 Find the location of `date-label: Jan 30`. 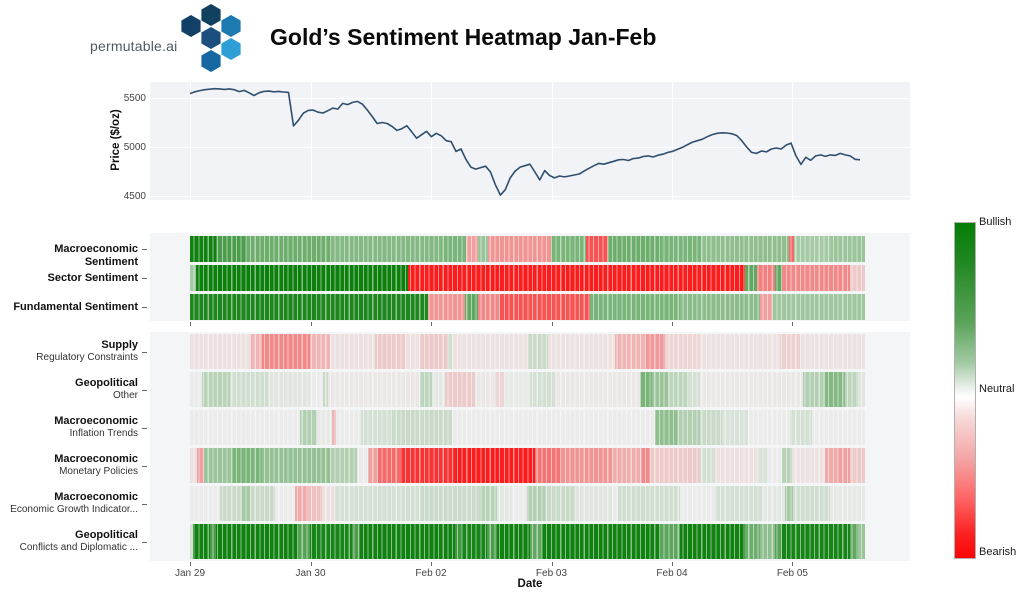

date-label: Jan 30 is located at coordinates (310, 573).